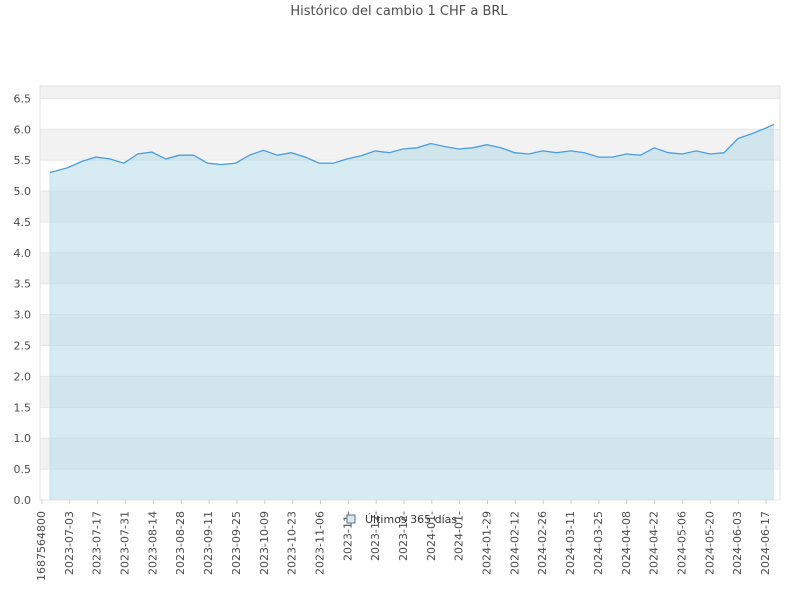 The height and width of the screenshot is (600, 800). I want to click on legend-label: Últimos 365 días, so click(411, 519).